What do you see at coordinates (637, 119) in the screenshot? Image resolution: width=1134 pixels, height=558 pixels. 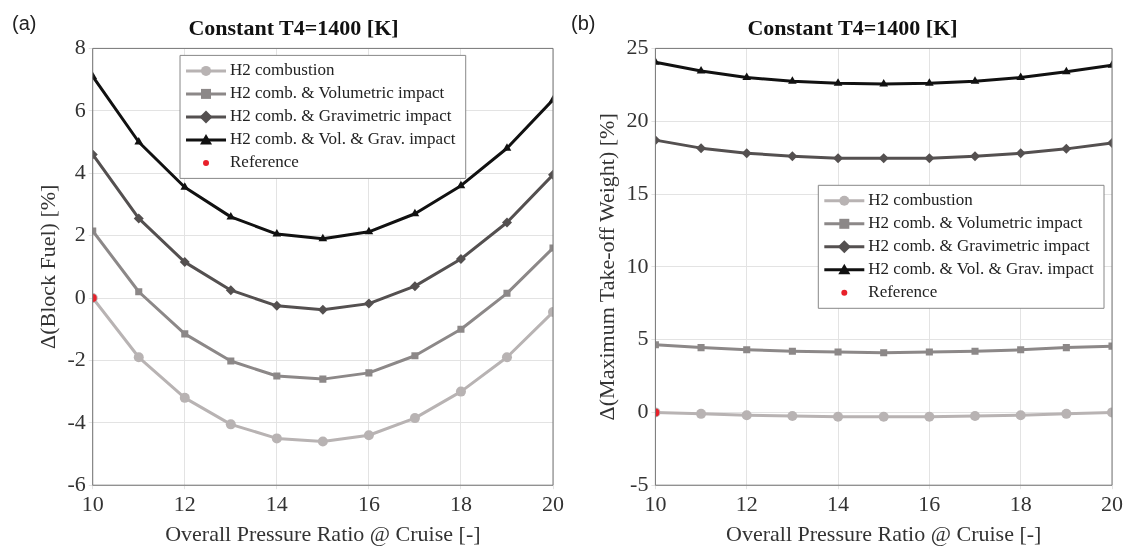 I see `y-tick-label: 20` at bounding box center [637, 119].